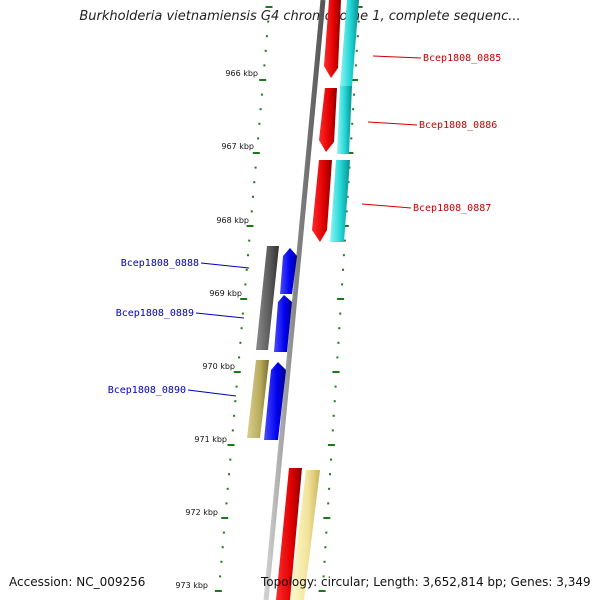  Describe the element at coordinates (452, 208) in the screenshot. I see `gene-label-0887: Bcep1808_0887` at that location.